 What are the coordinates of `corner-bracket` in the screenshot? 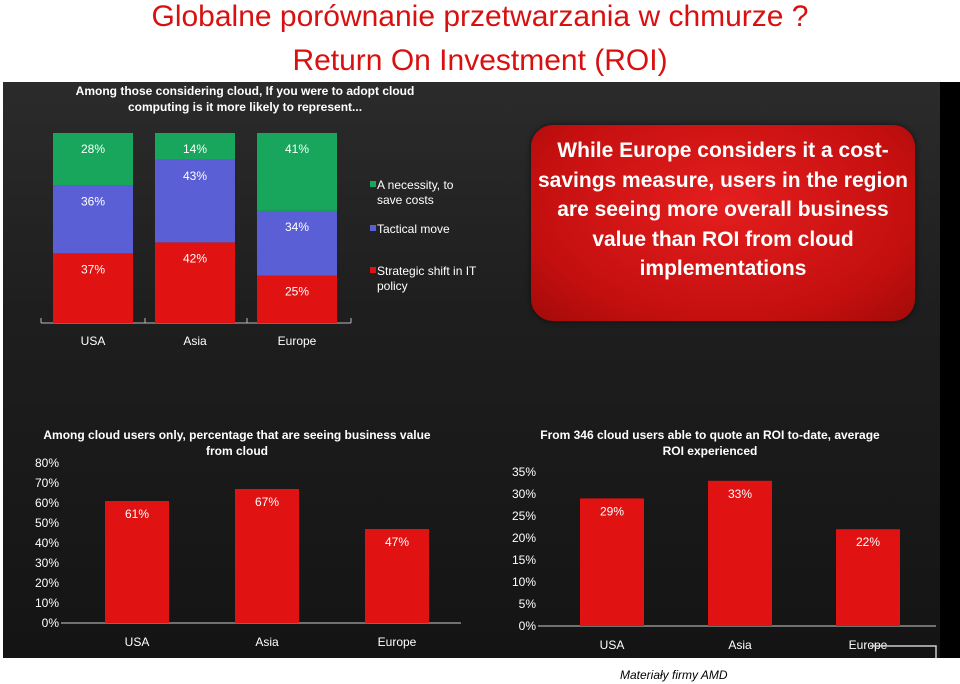 It's located at (903, 651).